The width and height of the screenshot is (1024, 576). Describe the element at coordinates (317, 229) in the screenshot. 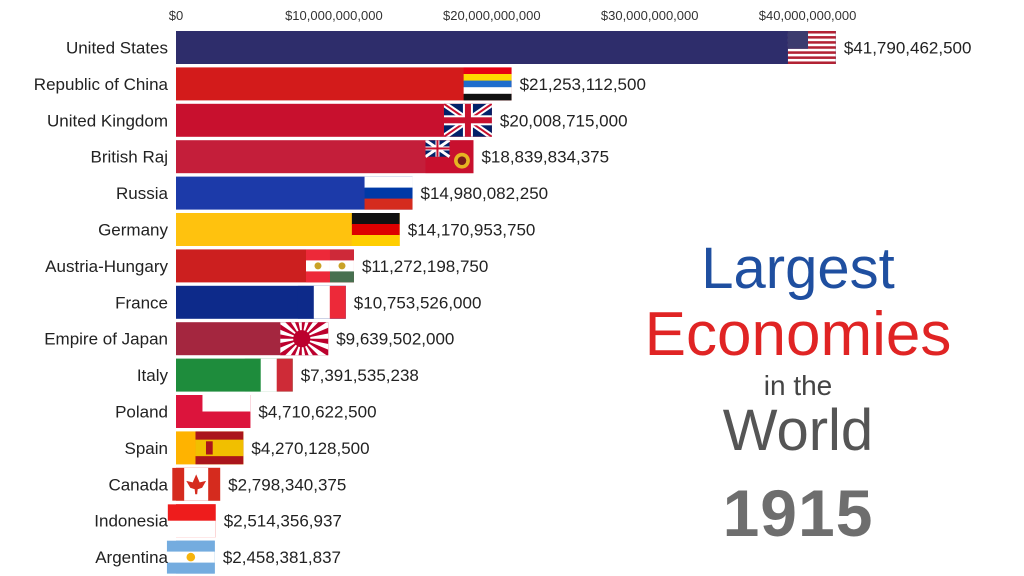

I see `bar-row: Germany $14,170,953,750` at that location.